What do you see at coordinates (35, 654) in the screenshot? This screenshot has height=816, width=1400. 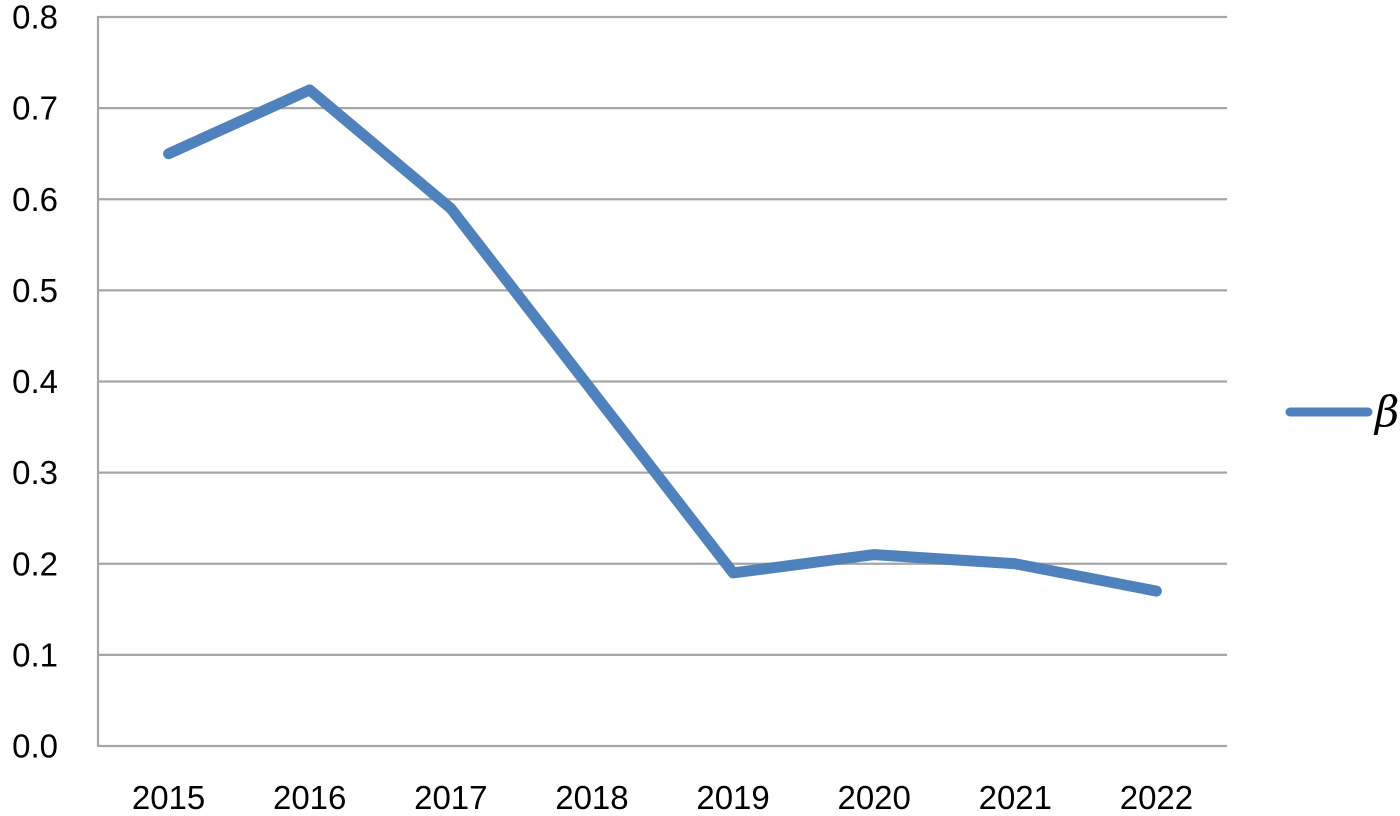 I see `y-tick-label: 0.1` at bounding box center [35, 654].